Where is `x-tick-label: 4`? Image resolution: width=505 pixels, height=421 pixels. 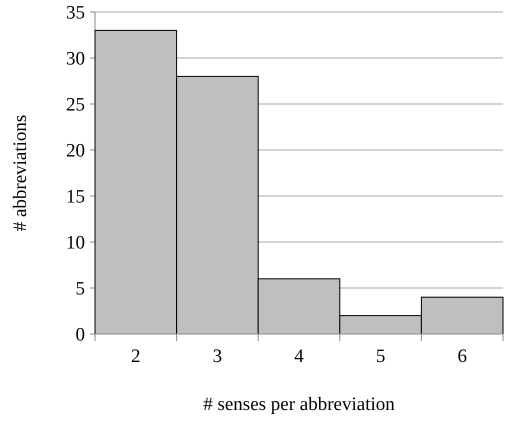
x-tick-label: 4 is located at coordinates (299, 356).